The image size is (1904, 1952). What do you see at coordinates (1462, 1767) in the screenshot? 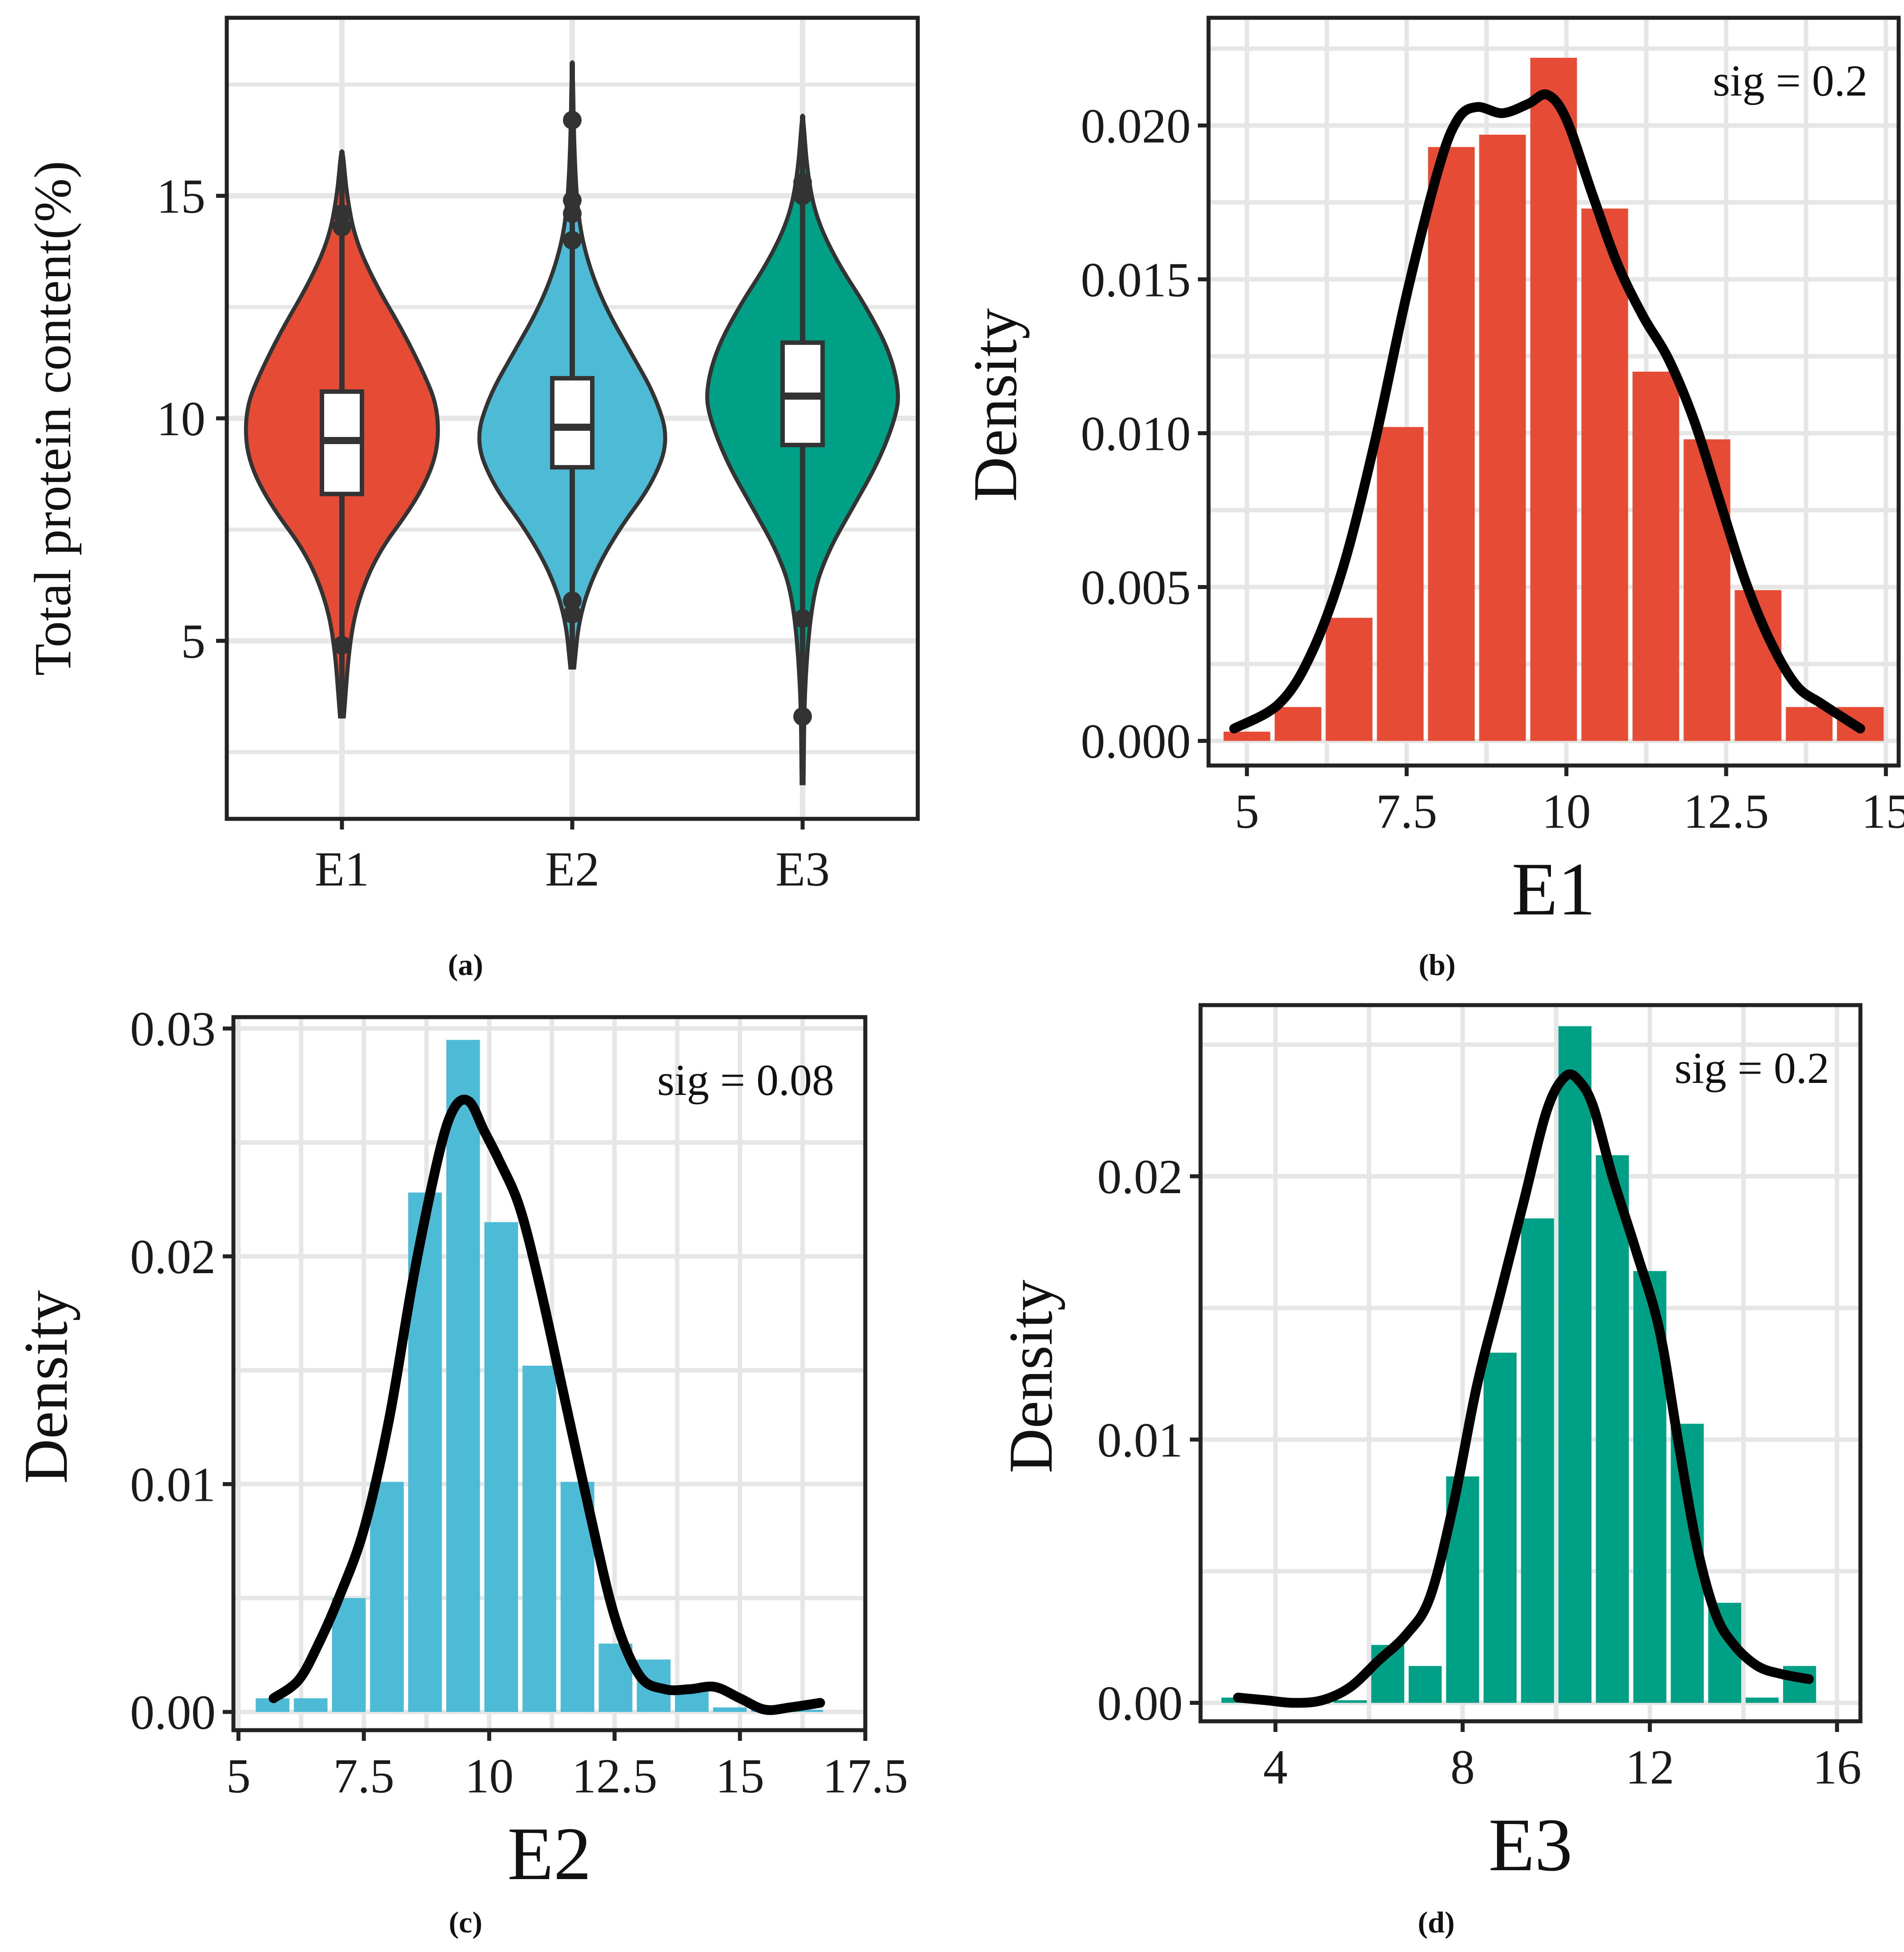
I see `x-tick-label: 8` at bounding box center [1462, 1767].